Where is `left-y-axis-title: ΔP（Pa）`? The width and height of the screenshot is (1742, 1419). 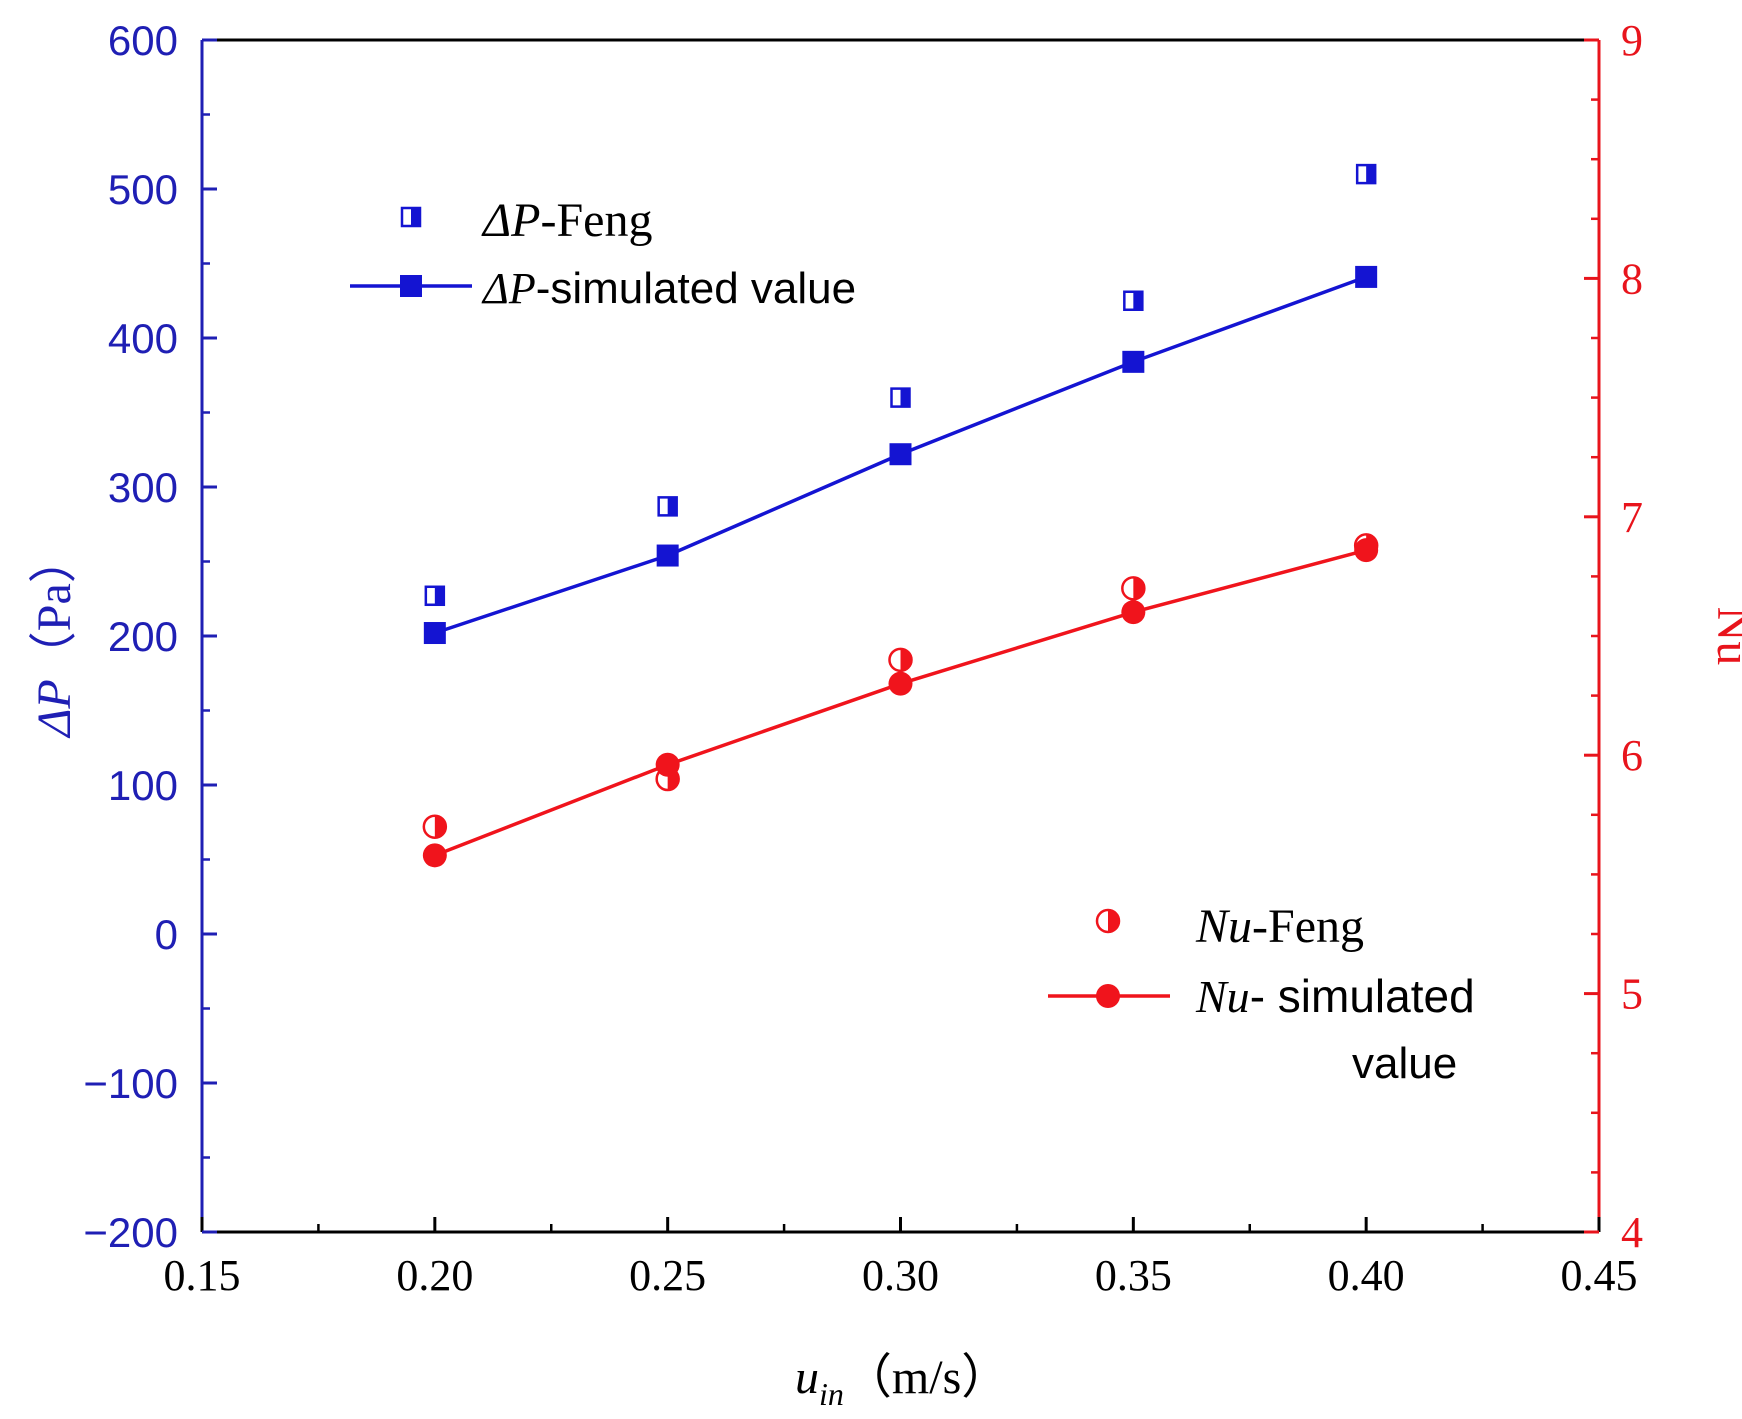
left-y-axis-title: ΔP（Pa） is located at coordinates (54, 637).